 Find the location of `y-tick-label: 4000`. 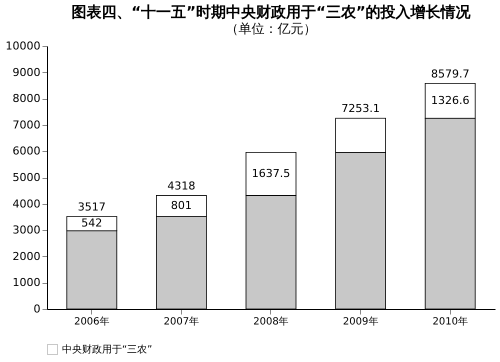

y-tick-label: 4000 is located at coordinates (26, 203).